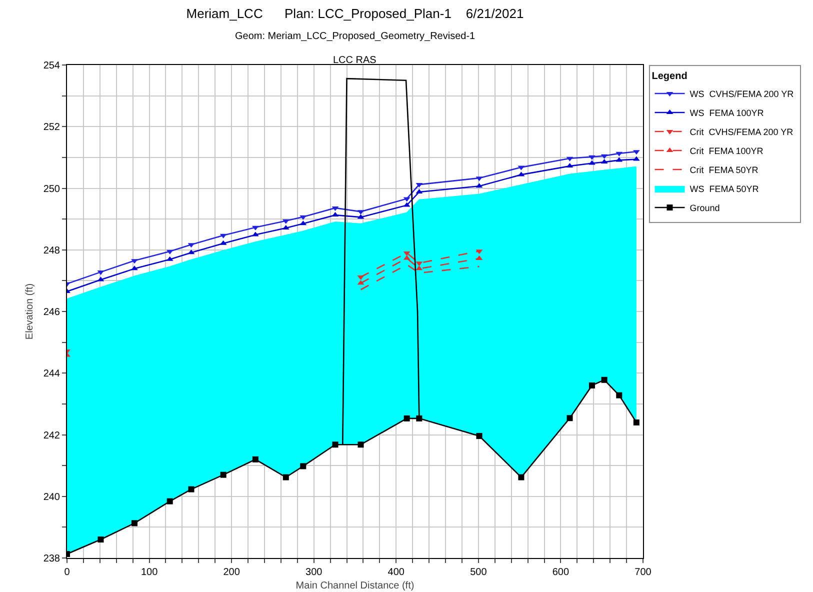 The image size is (813, 592). I want to click on legend-label: Crit FEMA 100YR, so click(727, 151).